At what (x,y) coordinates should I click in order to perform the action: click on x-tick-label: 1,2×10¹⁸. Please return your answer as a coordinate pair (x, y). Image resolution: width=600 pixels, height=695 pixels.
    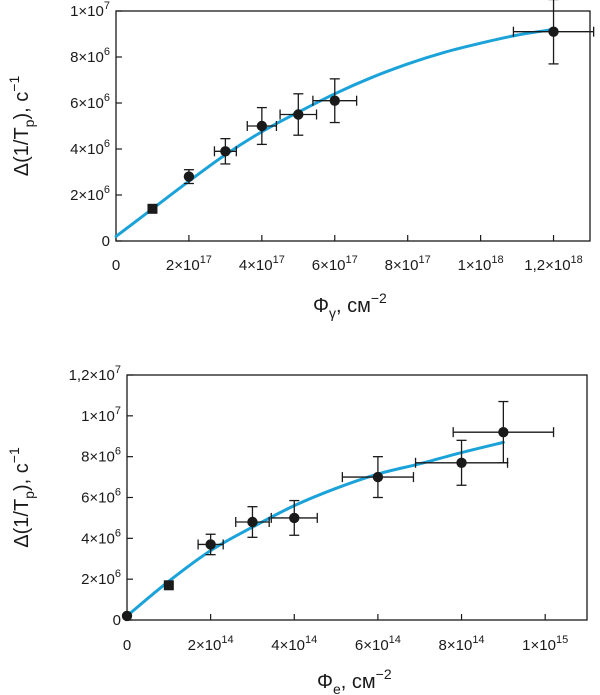
    Looking at the image, I should click on (553, 264).